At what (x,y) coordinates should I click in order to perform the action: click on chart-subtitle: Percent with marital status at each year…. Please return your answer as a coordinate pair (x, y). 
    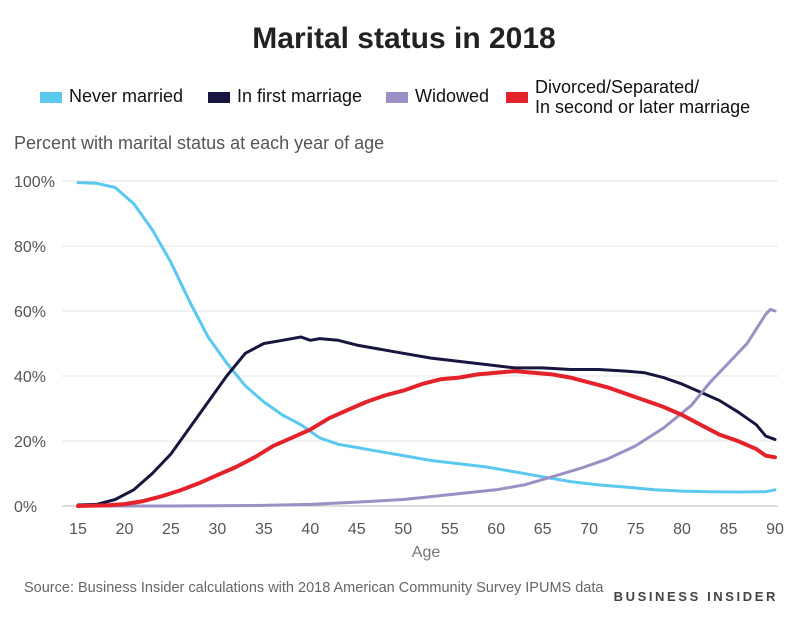
    Looking at the image, I should click on (199, 143).